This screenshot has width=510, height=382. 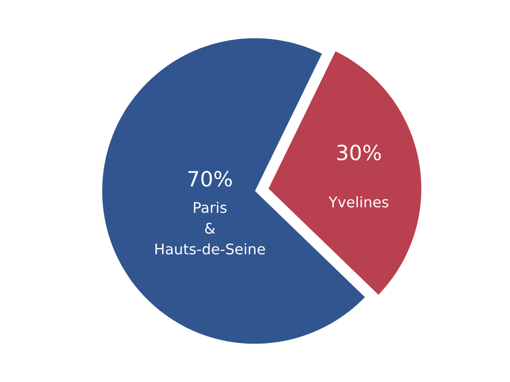 I want to click on data-label: 30%, so click(x=359, y=152).